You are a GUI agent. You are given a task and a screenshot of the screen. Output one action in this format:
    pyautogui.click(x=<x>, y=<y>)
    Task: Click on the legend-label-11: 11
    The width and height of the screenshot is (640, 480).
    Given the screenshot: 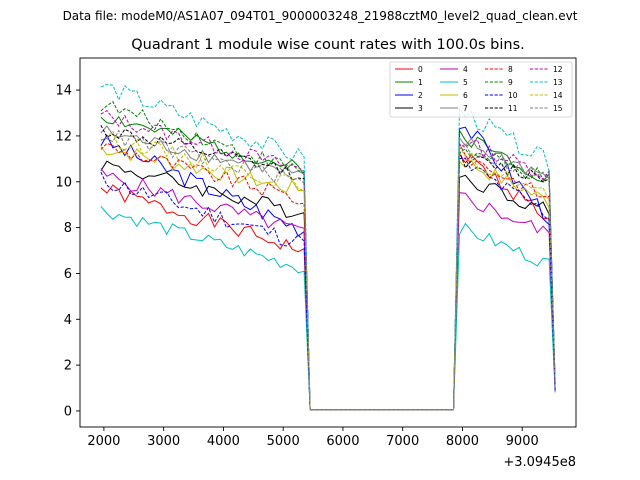 What is the action you would take?
    pyautogui.click(x=513, y=108)
    